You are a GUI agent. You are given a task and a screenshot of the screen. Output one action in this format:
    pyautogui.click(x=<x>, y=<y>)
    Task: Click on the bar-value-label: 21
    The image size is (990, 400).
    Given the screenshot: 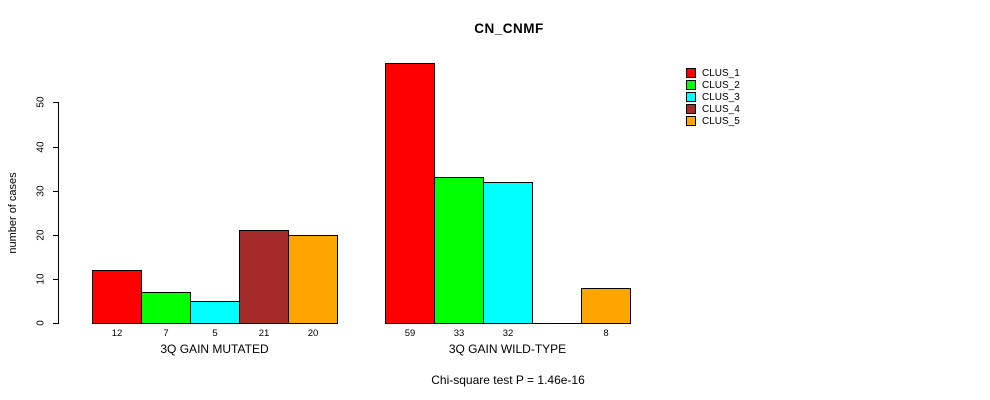 What is the action you would take?
    pyautogui.click(x=264, y=333)
    